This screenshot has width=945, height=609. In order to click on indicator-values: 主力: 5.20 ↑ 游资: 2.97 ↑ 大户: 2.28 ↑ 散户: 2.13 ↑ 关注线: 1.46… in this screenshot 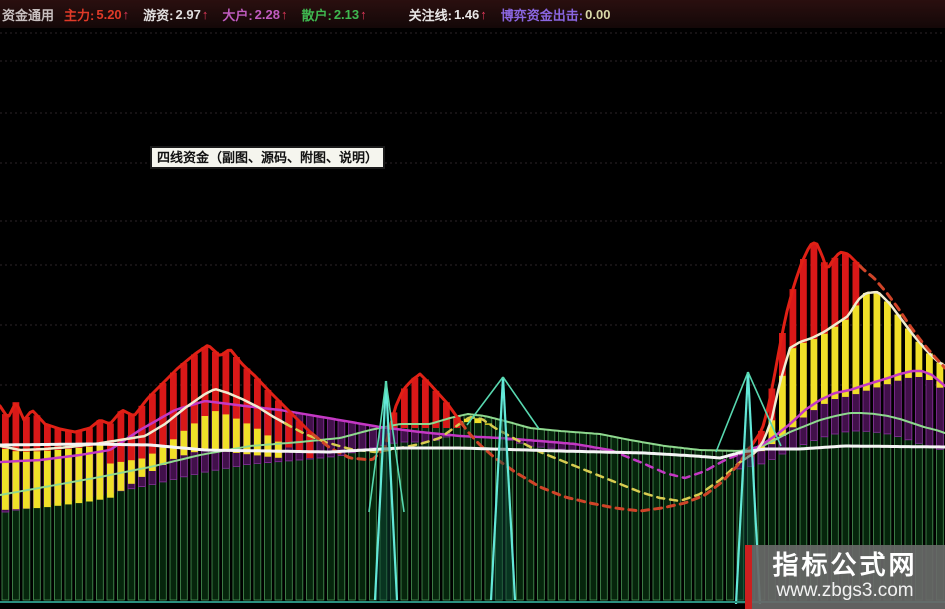, I will do `click(344, 14)`.